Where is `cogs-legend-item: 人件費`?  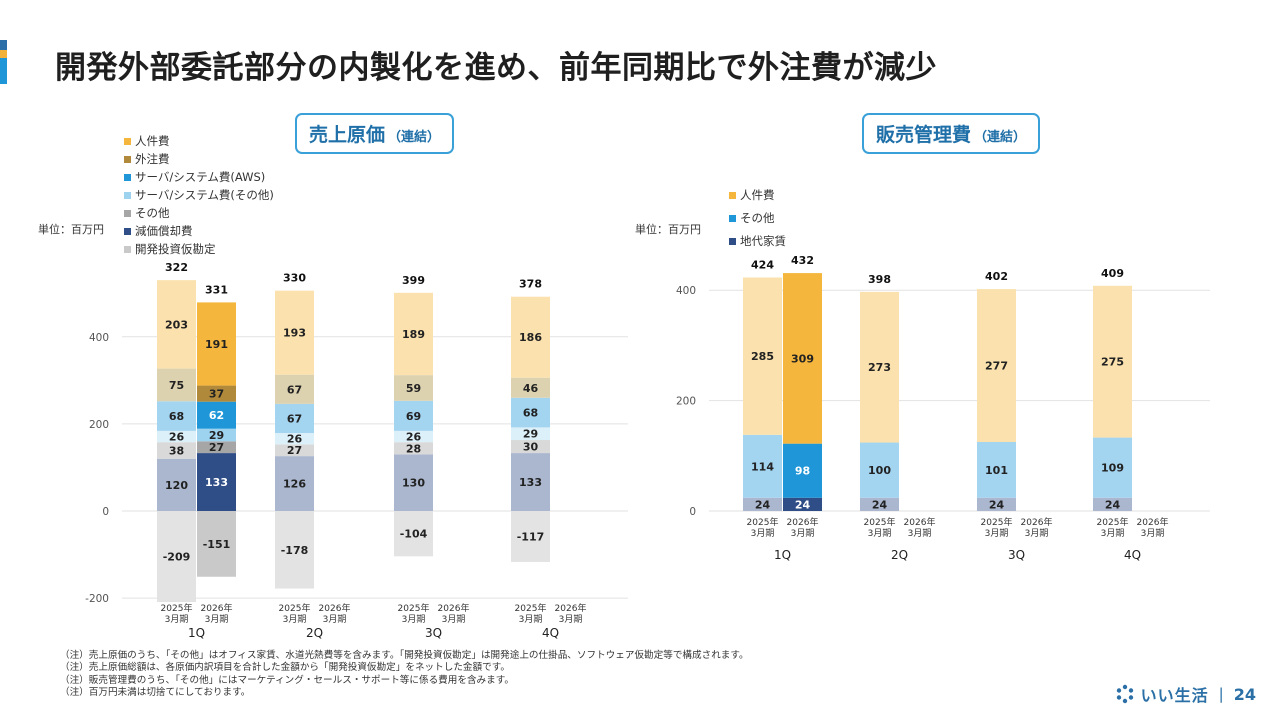
cogs-legend-item: 人件費 is located at coordinates (199, 141).